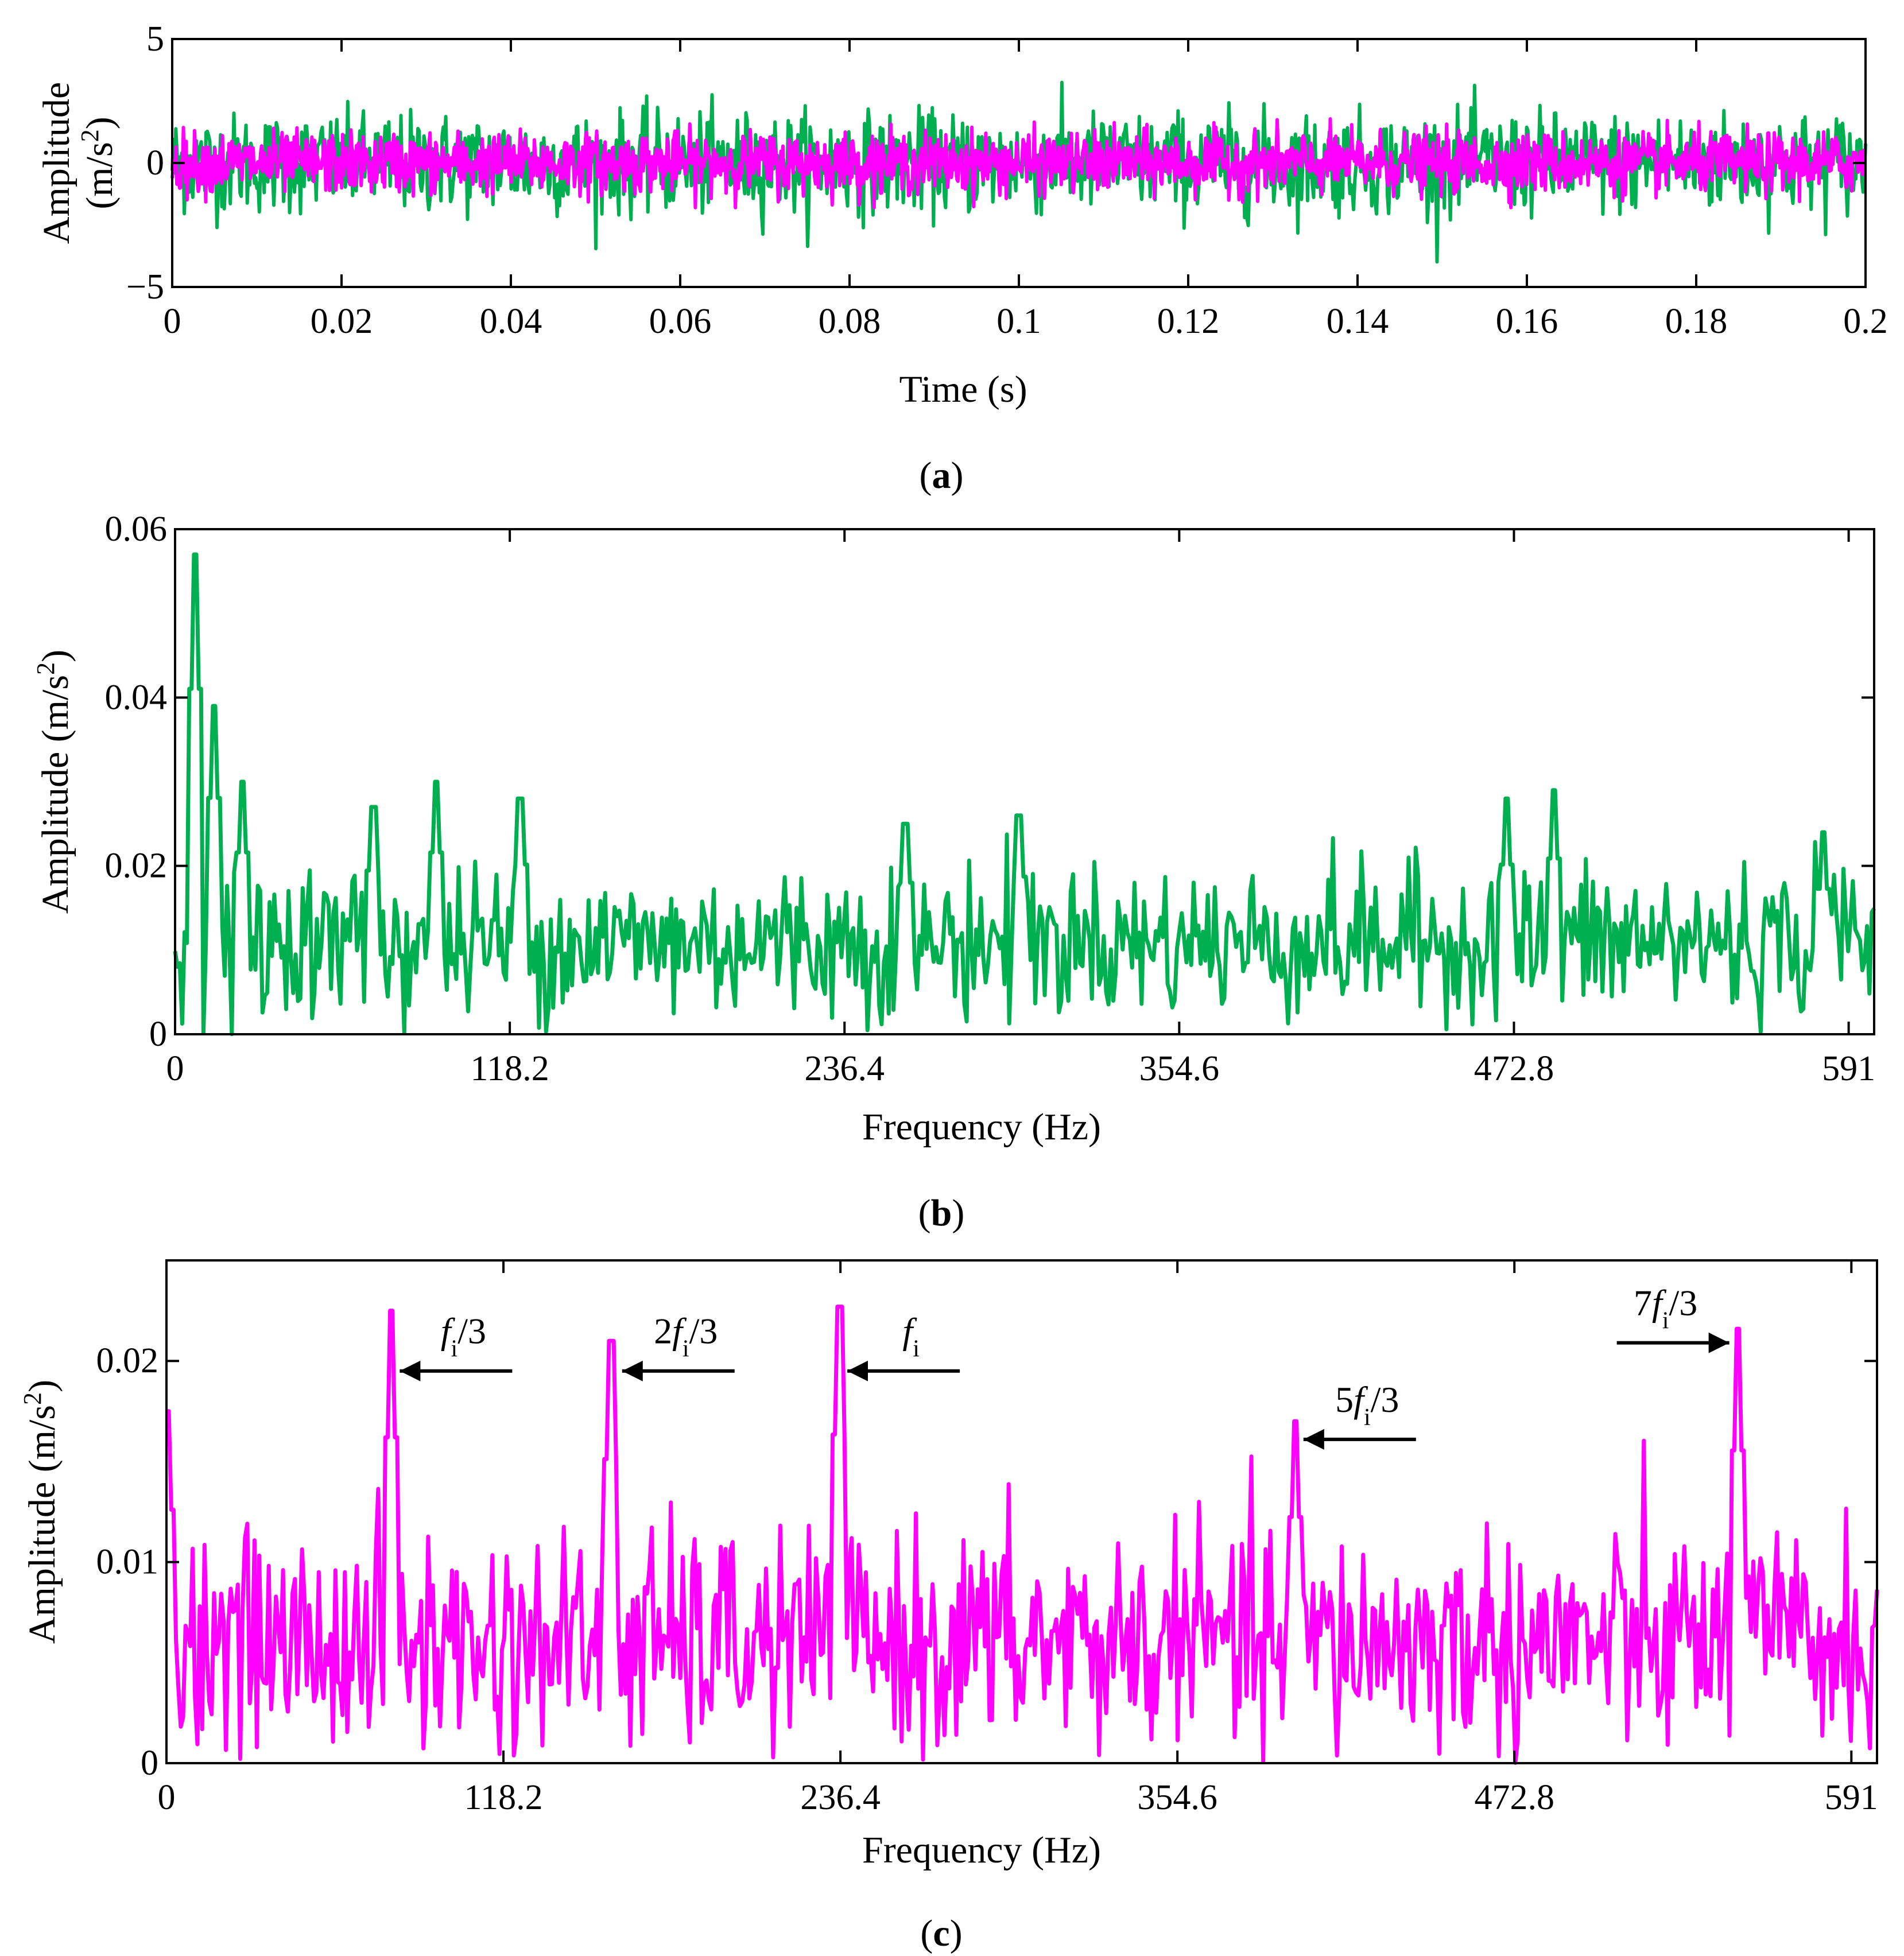 The width and height of the screenshot is (1904, 1956). Describe the element at coordinates (503, 1797) in the screenshot. I see `panel-c-x-tick-label: 118.2` at that location.